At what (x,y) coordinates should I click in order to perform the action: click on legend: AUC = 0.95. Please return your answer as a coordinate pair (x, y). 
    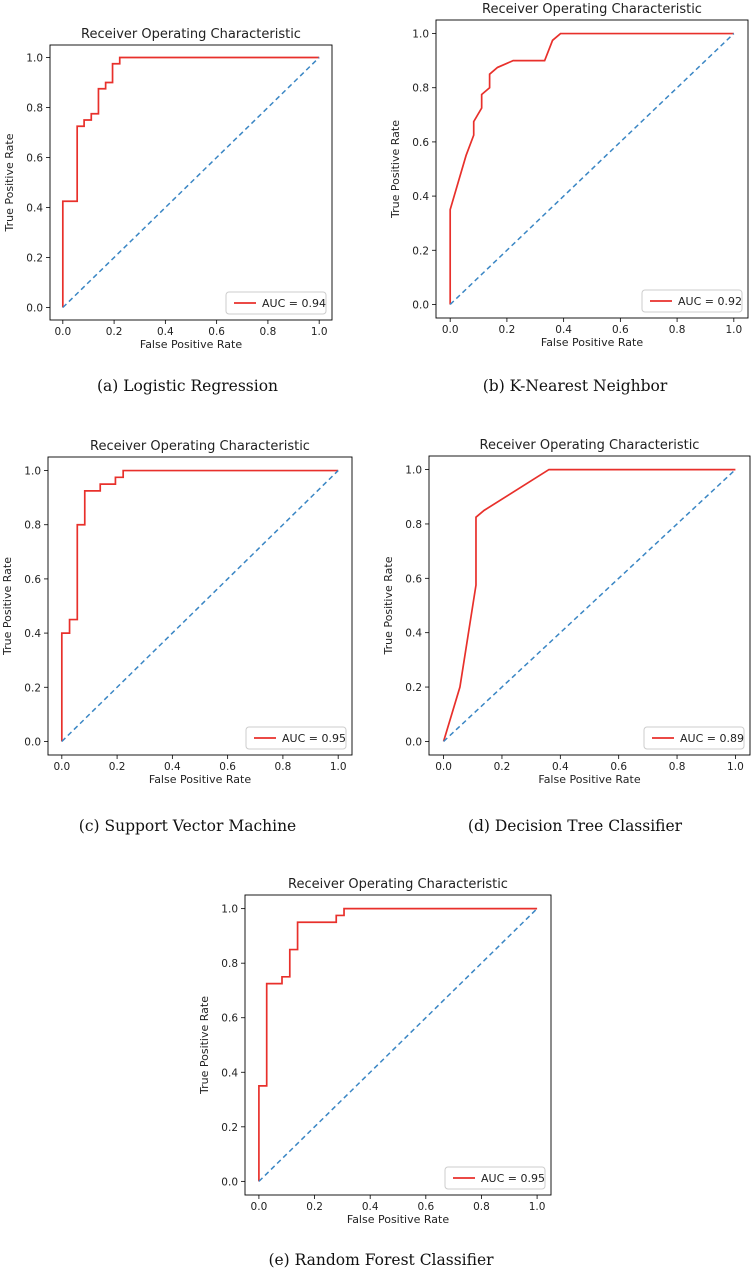
    Looking at the image, I should click on (495, 1178).